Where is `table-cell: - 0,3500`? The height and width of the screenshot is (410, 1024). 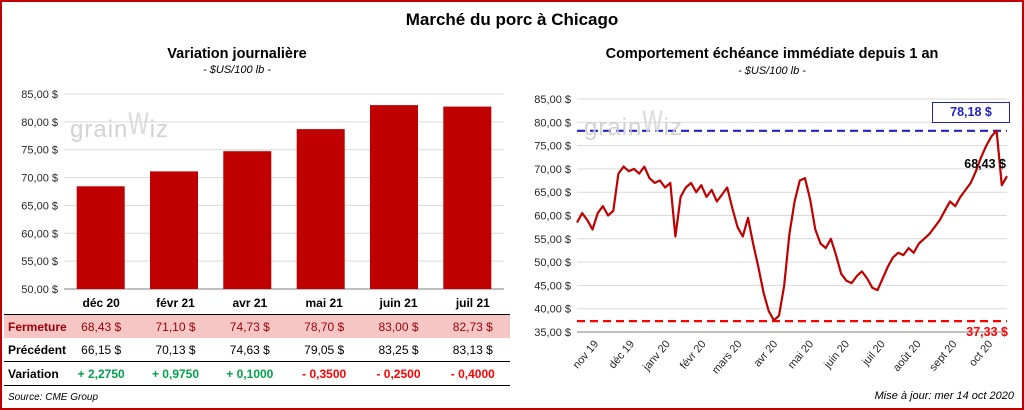
table-cell: - 0,3500 is located at coordinates (324, 373).